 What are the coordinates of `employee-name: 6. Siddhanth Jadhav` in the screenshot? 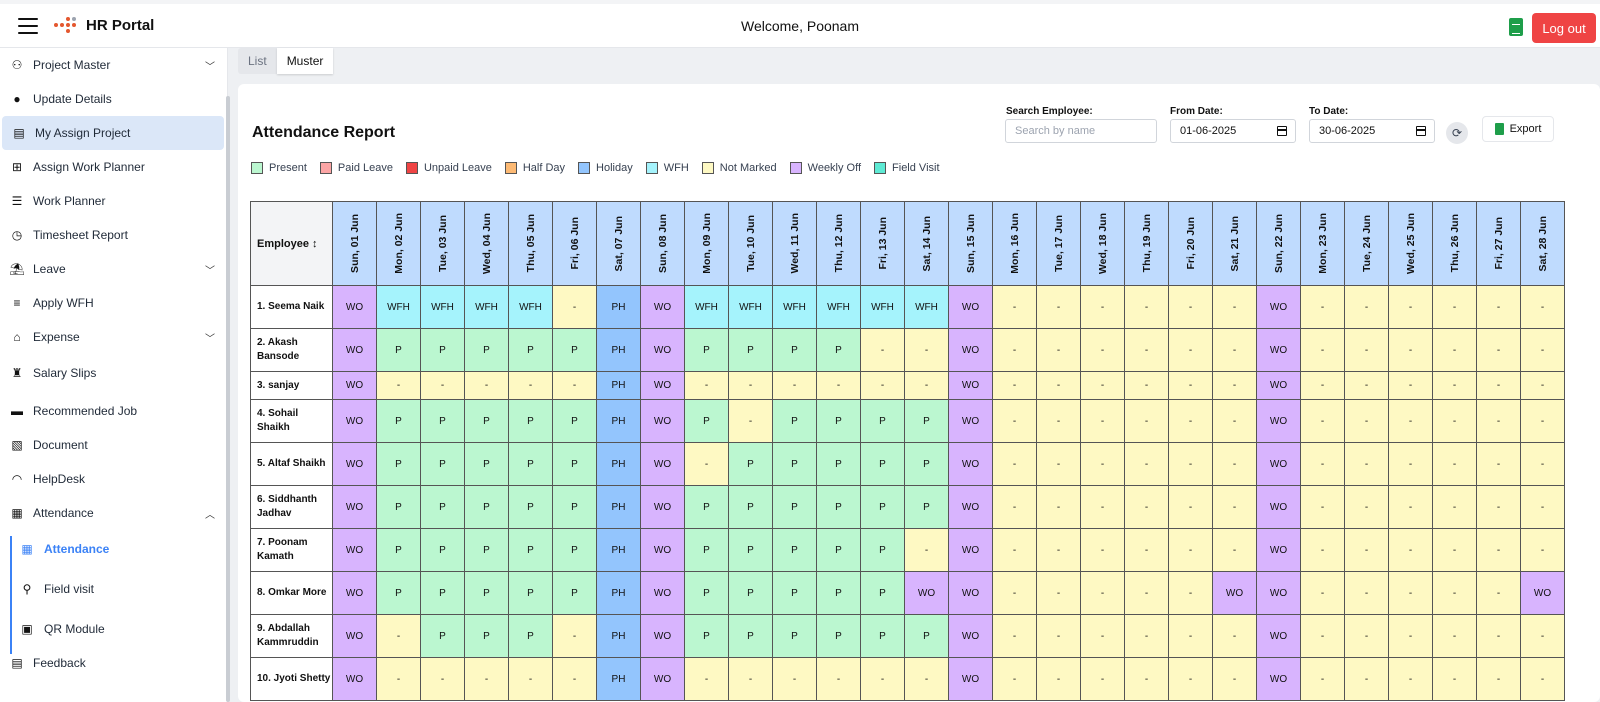 It's located at (291, 507).